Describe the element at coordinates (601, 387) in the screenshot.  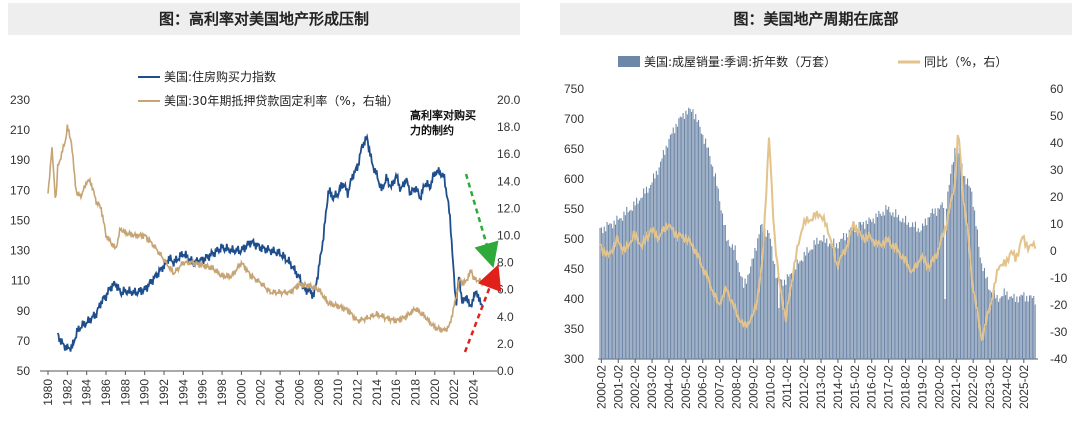
I see `right-chart-x-tick: 2000-02` at that location.